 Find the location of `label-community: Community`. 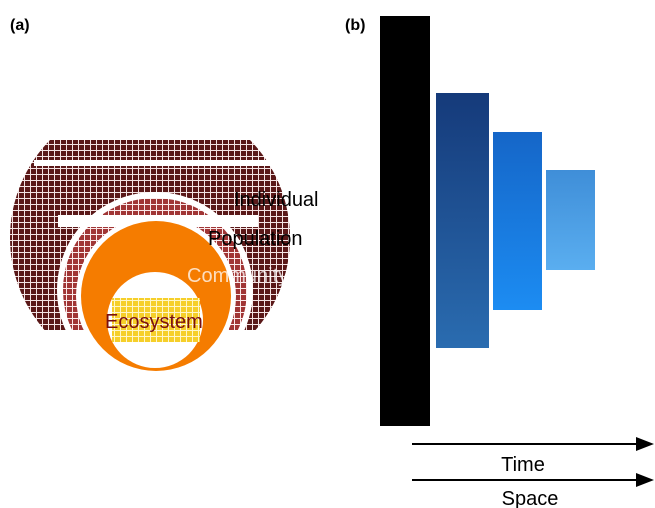

label-community: Community is located at coordinates (237, 276).